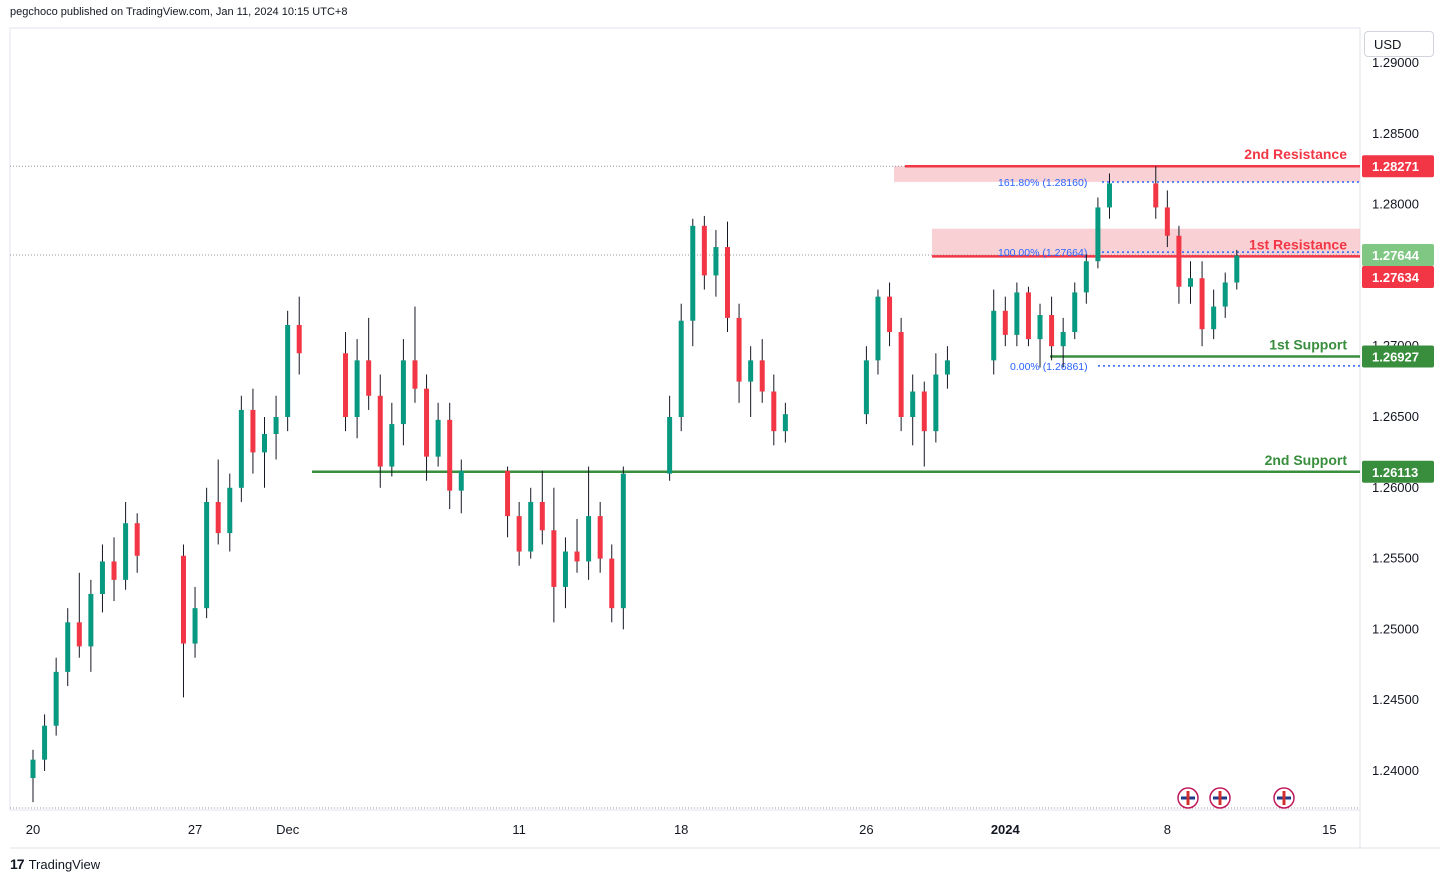  Describe the element at coordinates (1298, 244) in the screenshot. I see `level-label: 1st Resistance` at that location.